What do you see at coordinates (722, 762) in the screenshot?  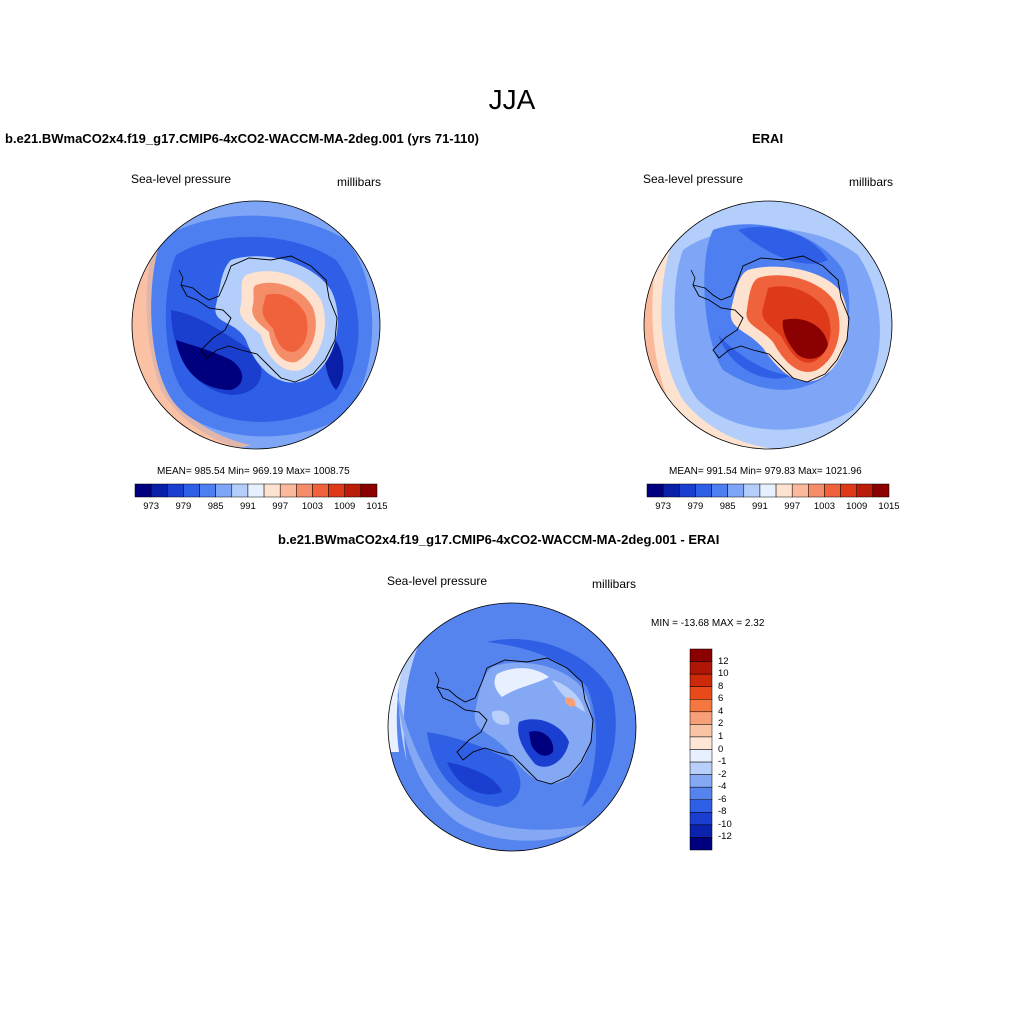 I see `colorbar-tick-label: -1` at bounding box center [722, 762].